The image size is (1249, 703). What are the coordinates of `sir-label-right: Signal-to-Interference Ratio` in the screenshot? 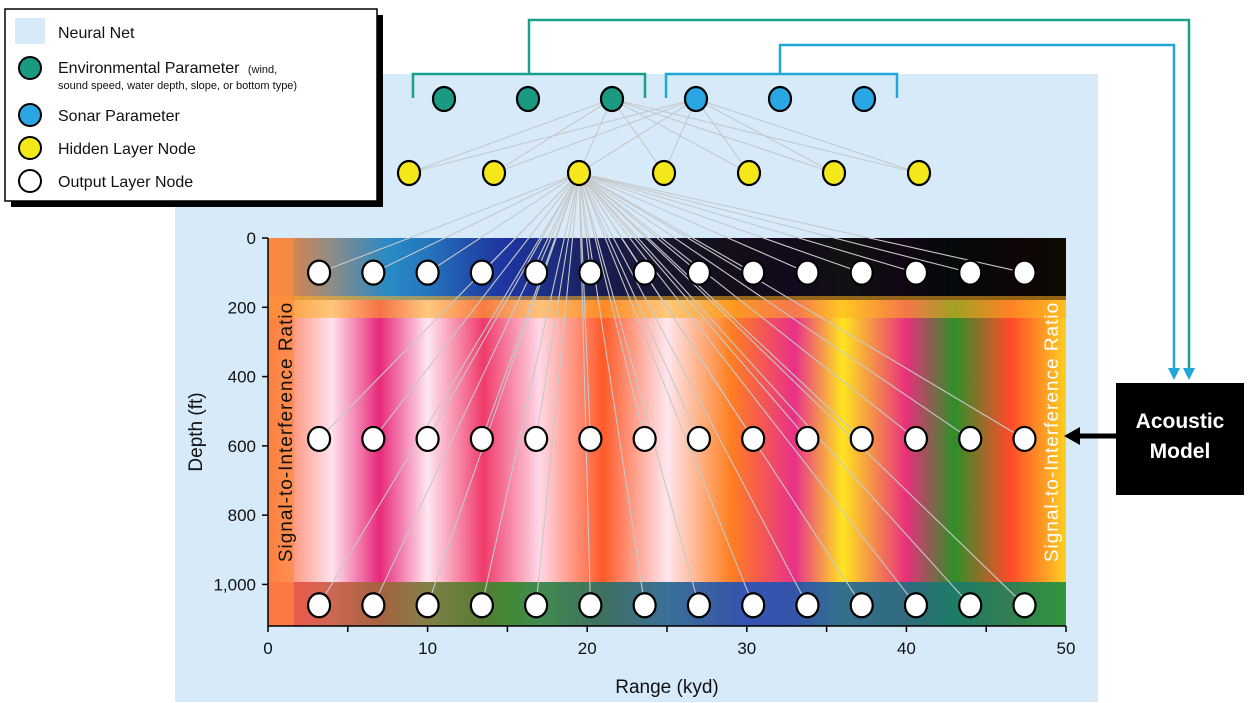 It's located at (1052, 432).